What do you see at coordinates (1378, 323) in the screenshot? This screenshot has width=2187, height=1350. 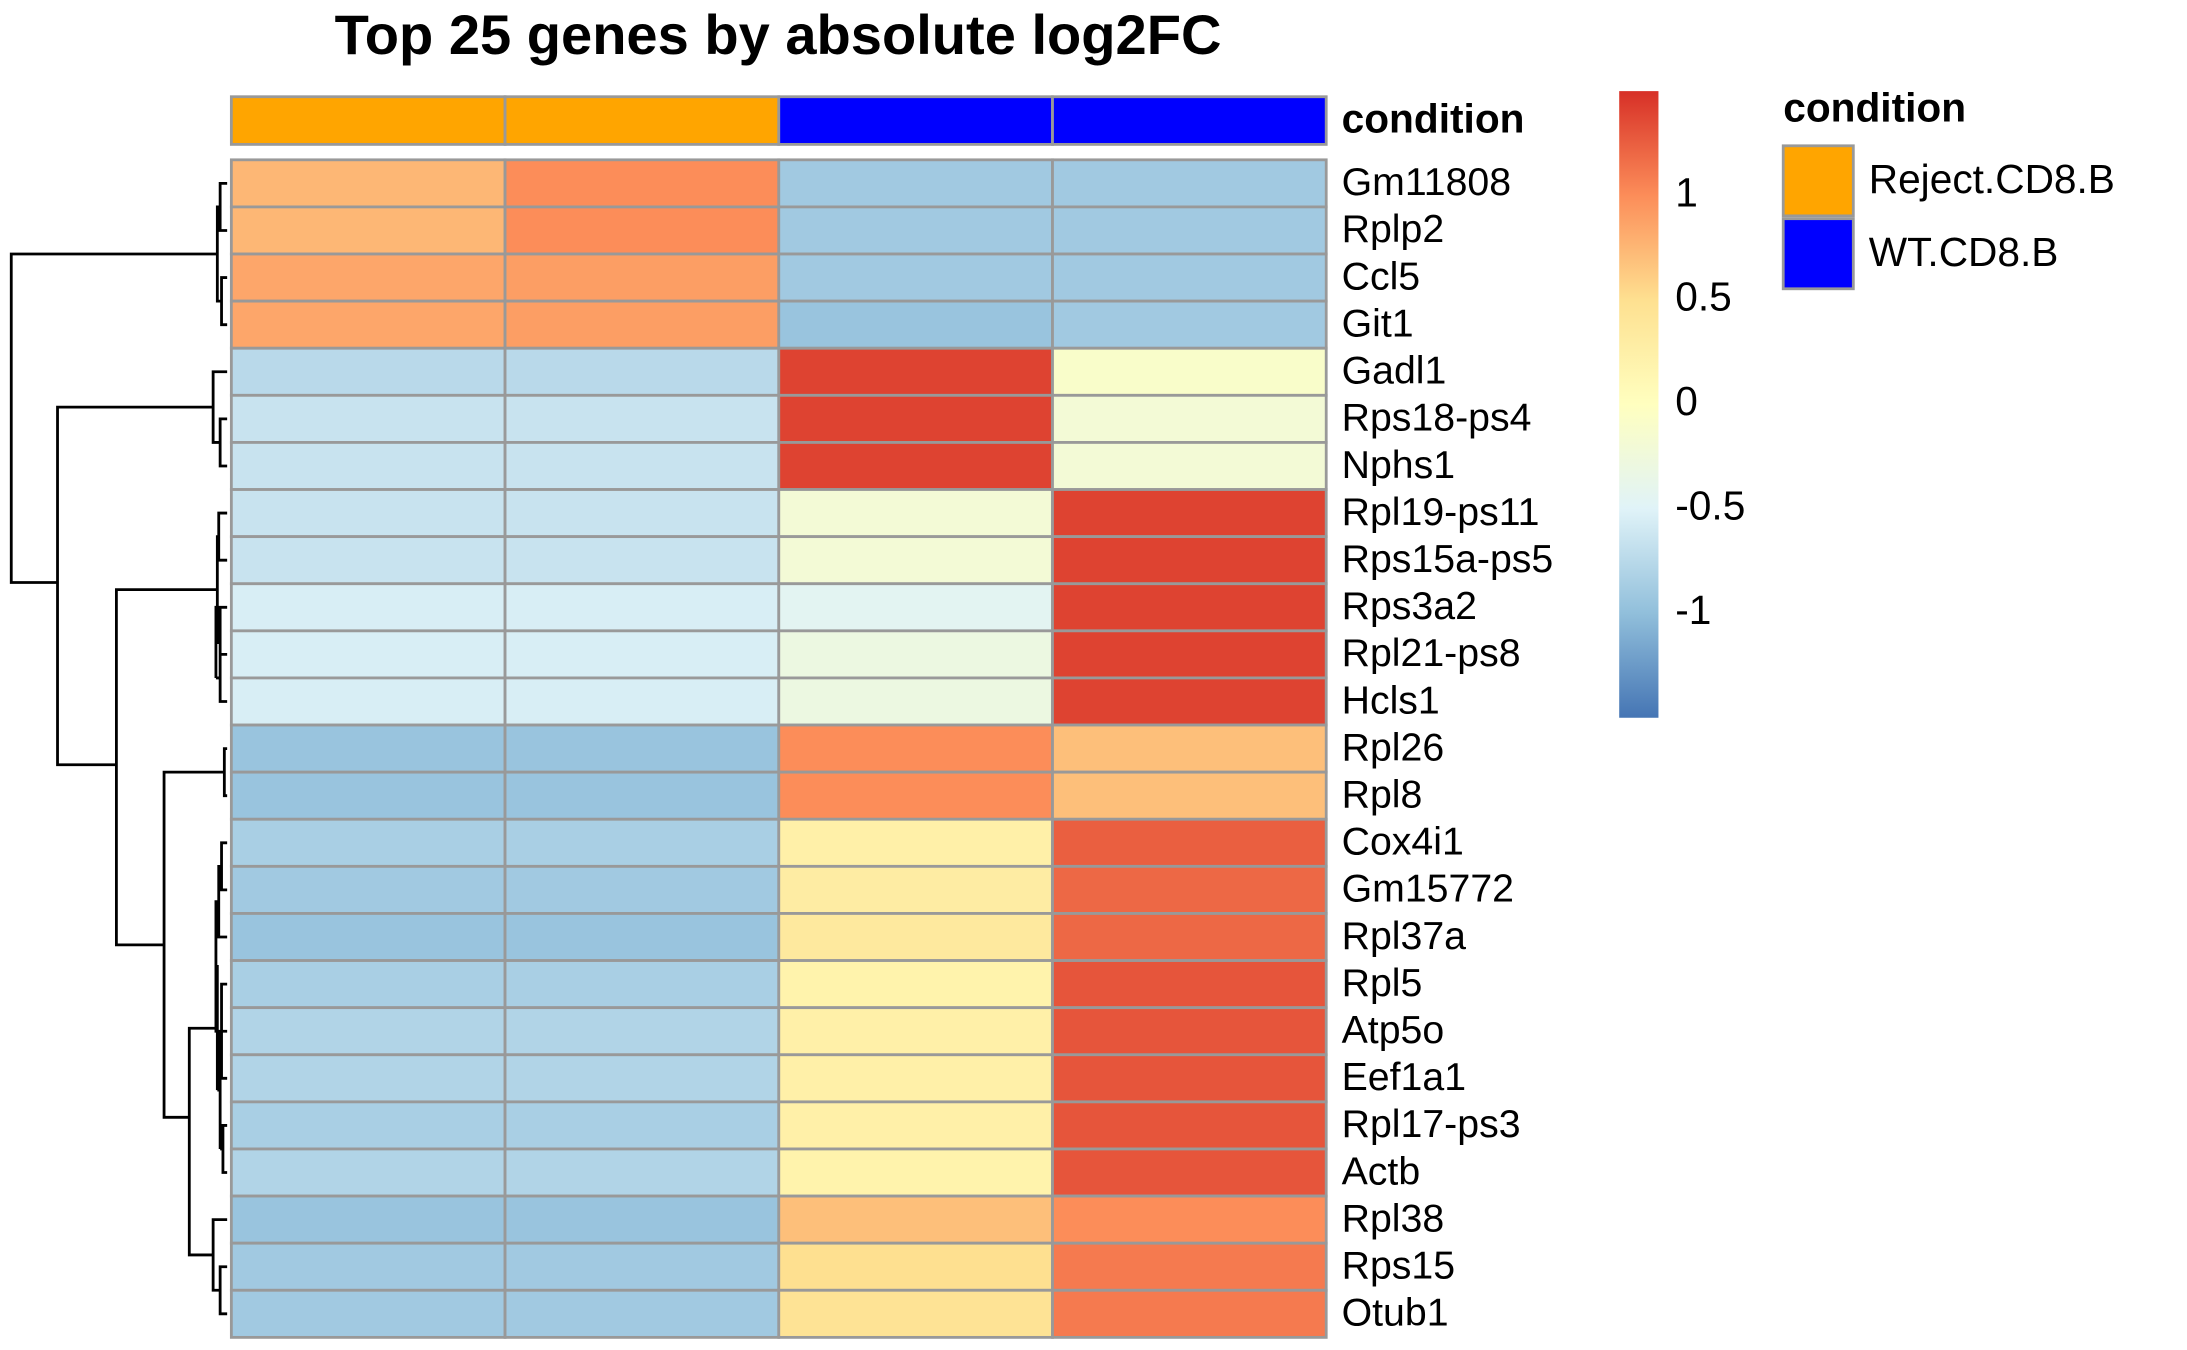 I see `row-label: Git1` at bounding box center [1378, 323].